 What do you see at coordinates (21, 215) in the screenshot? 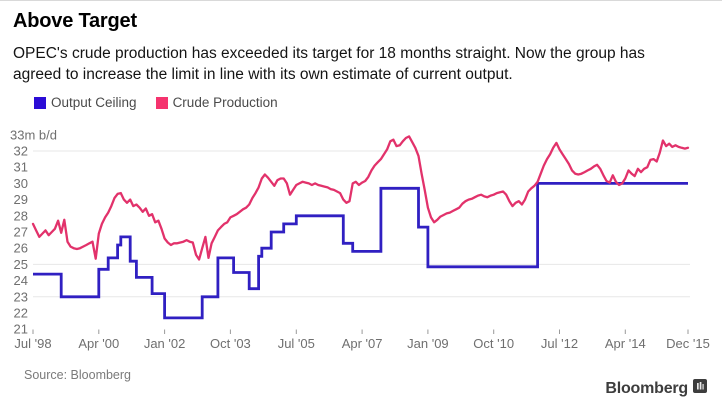
I see `svg-text: 28` at bounding box center [21, 215].